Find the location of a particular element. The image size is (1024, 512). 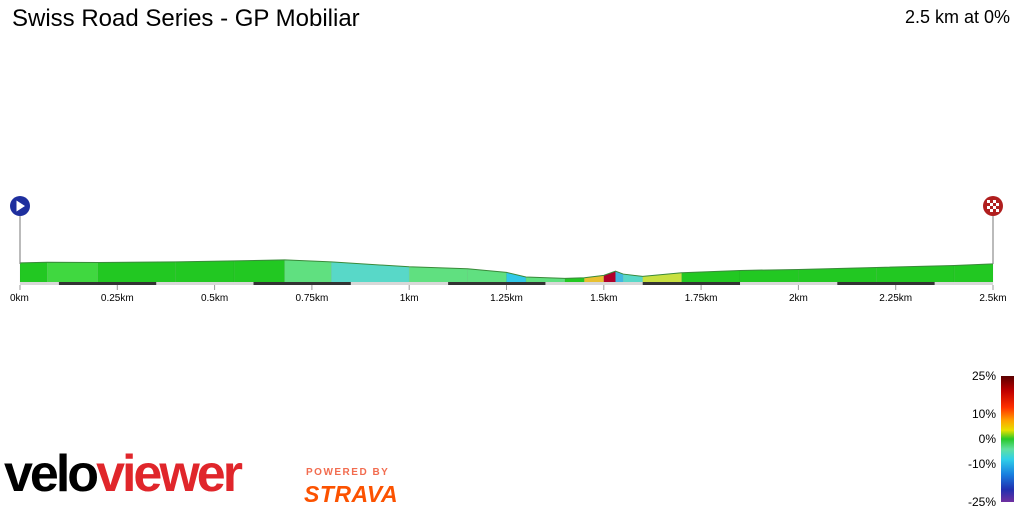

gradient-scale-label: 0% is located at coordinates (988, 439).